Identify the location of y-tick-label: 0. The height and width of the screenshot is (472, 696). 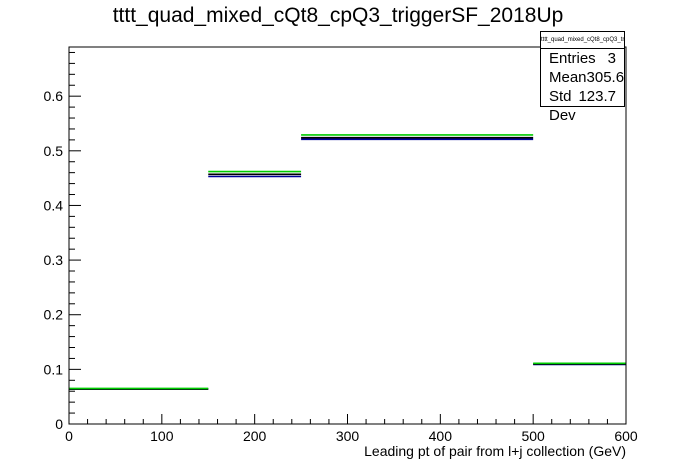
(59, 424).